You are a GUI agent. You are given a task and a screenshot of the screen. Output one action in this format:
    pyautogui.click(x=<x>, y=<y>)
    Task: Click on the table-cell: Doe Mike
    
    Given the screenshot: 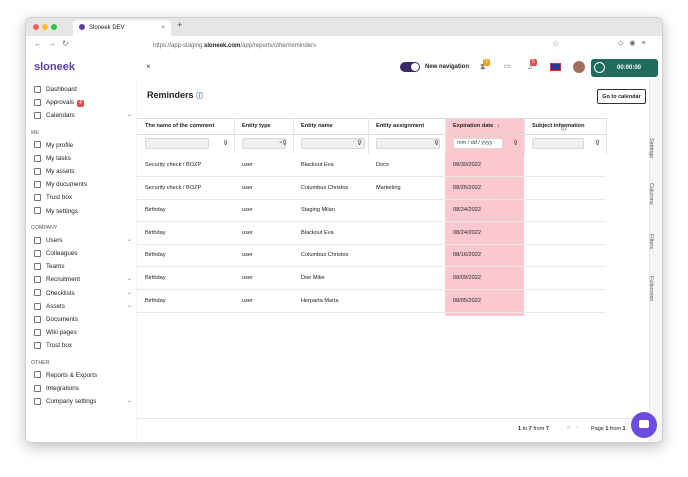 What is the action you would take?
    pyautogui.click(x=313, y=278)
    